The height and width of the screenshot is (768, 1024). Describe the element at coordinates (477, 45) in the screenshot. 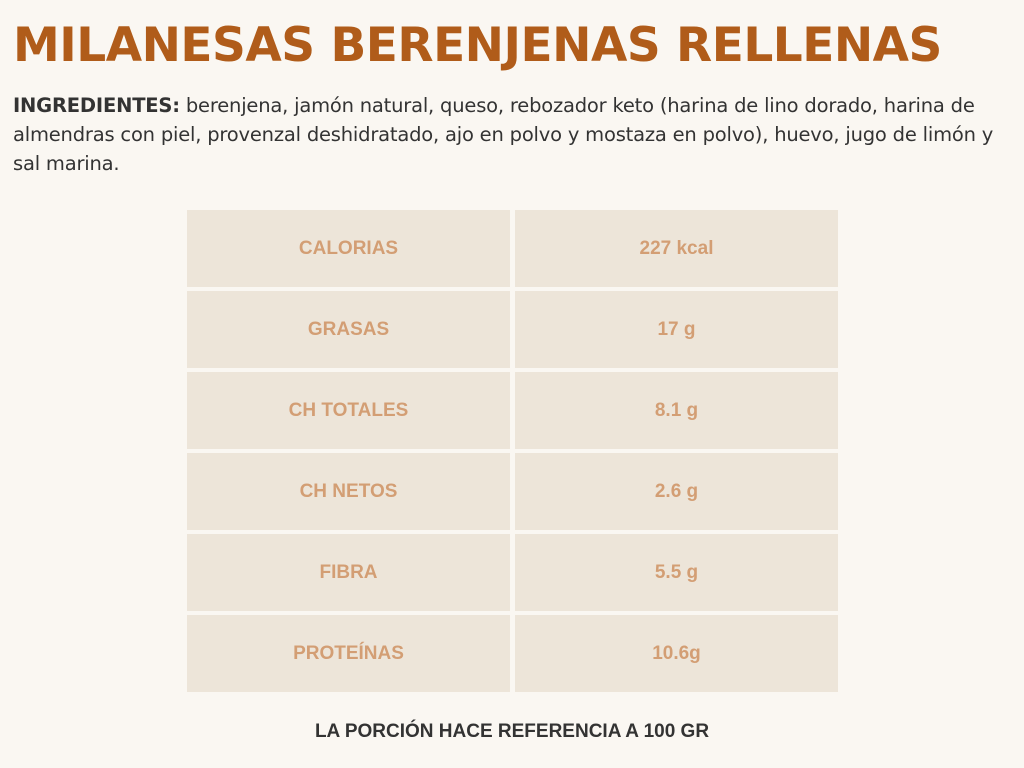

I see `page-title: MILANESAS BERENJENAS RELLENAS` at that location.